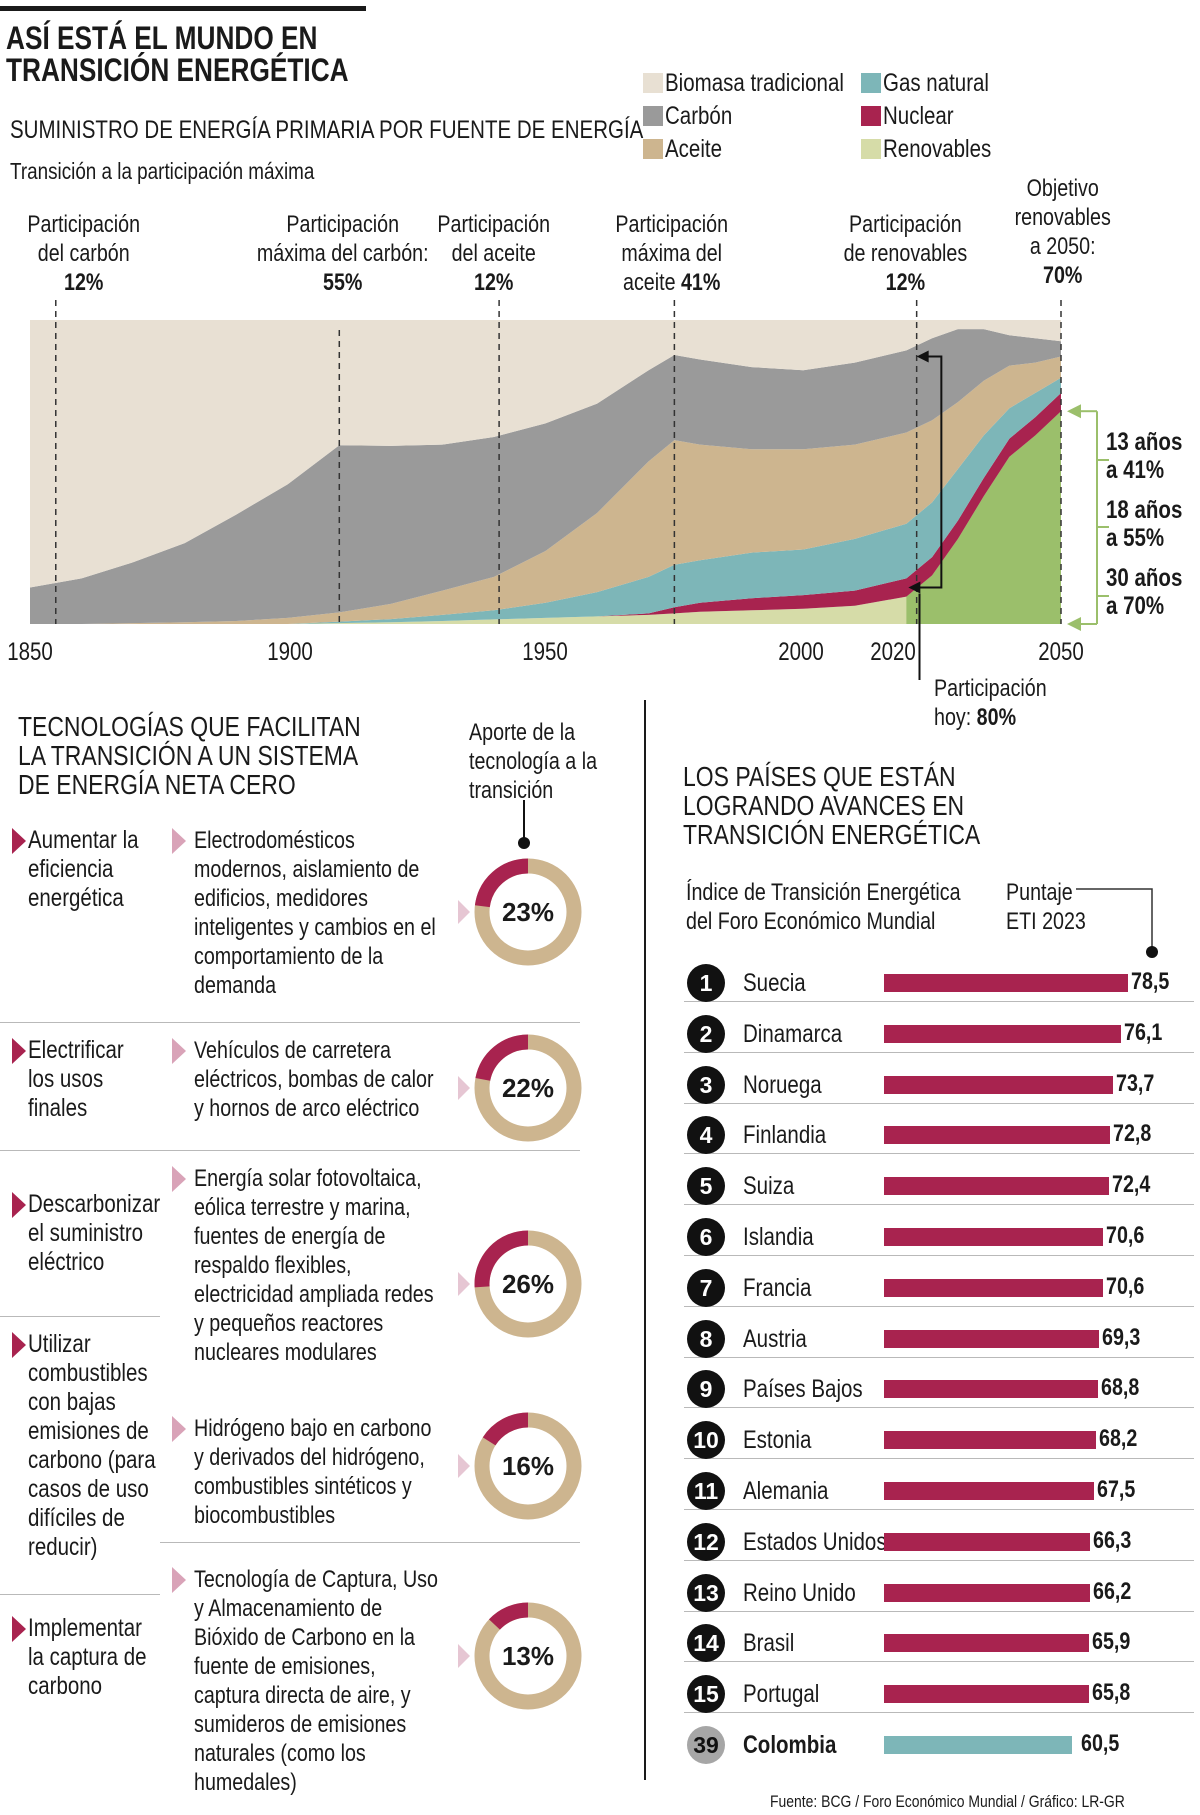 The width and height of the screenshot is (1200, 1815). Describe the element at coordinates (914, 587) in the screenshot. I see `today-arrowhead-low` at that location.